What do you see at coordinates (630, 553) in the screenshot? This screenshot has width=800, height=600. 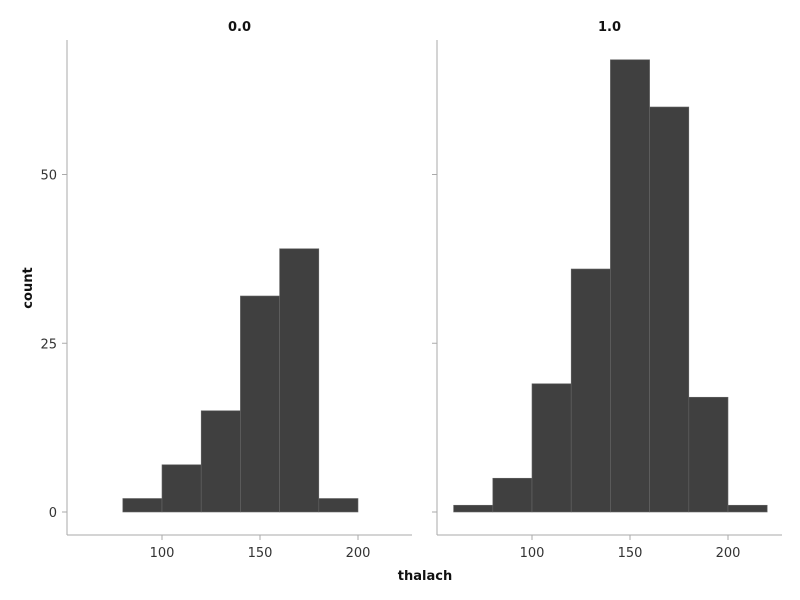 I see `x-tick-label-1-1: 150` at bounding box center [630, 553].